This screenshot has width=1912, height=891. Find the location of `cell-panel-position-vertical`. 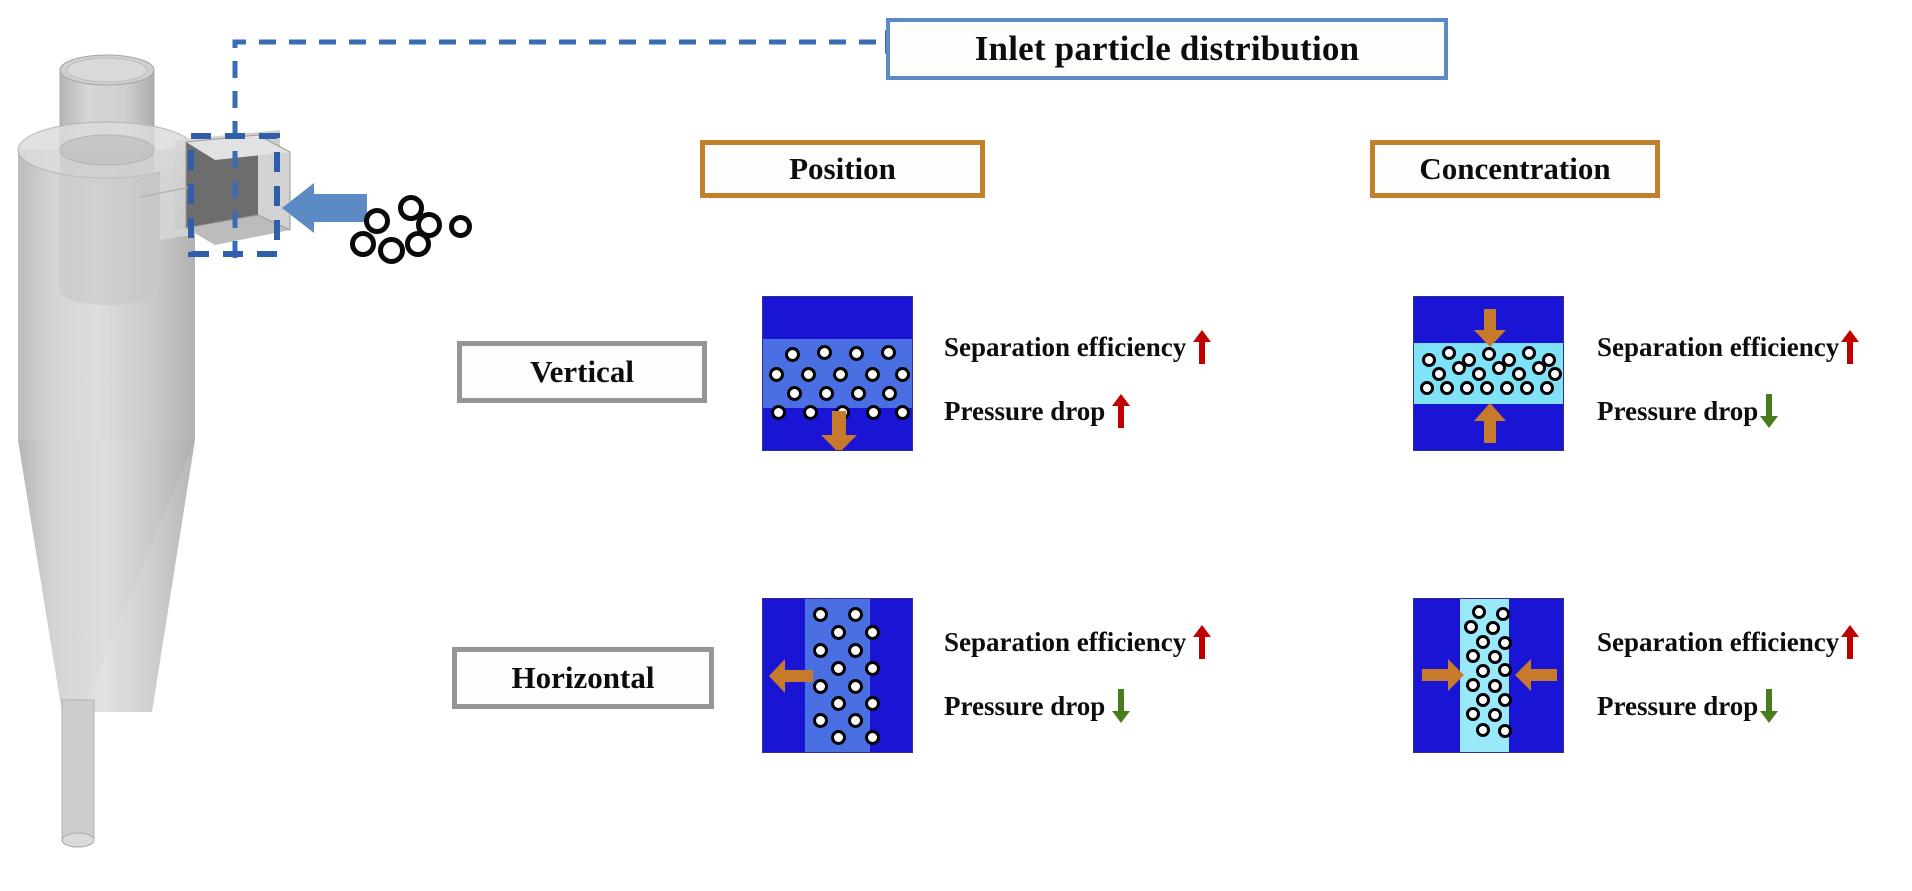

cell-panel-position-vertical is located at coordinates (837, 373).